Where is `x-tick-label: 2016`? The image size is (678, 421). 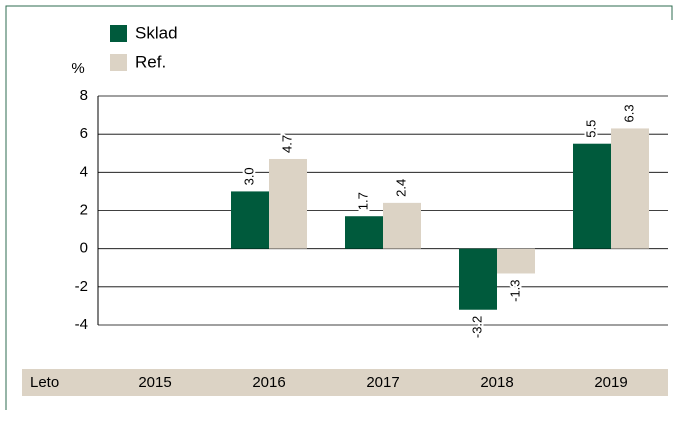
x-tick-label: 2016 is located at coordinates (268, 382).